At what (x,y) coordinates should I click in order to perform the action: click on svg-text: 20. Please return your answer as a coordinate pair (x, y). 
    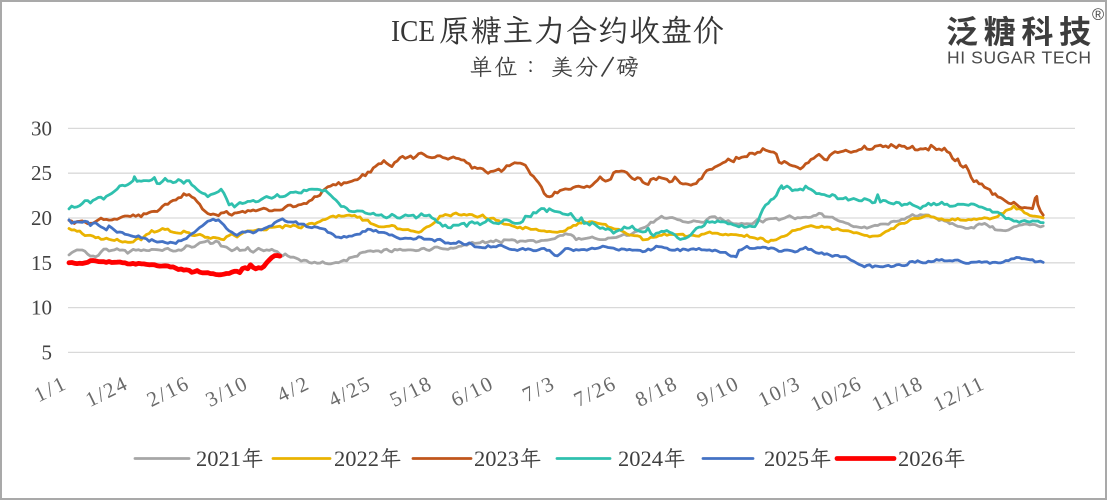
    Looking at the image, I should click on (41, 218).